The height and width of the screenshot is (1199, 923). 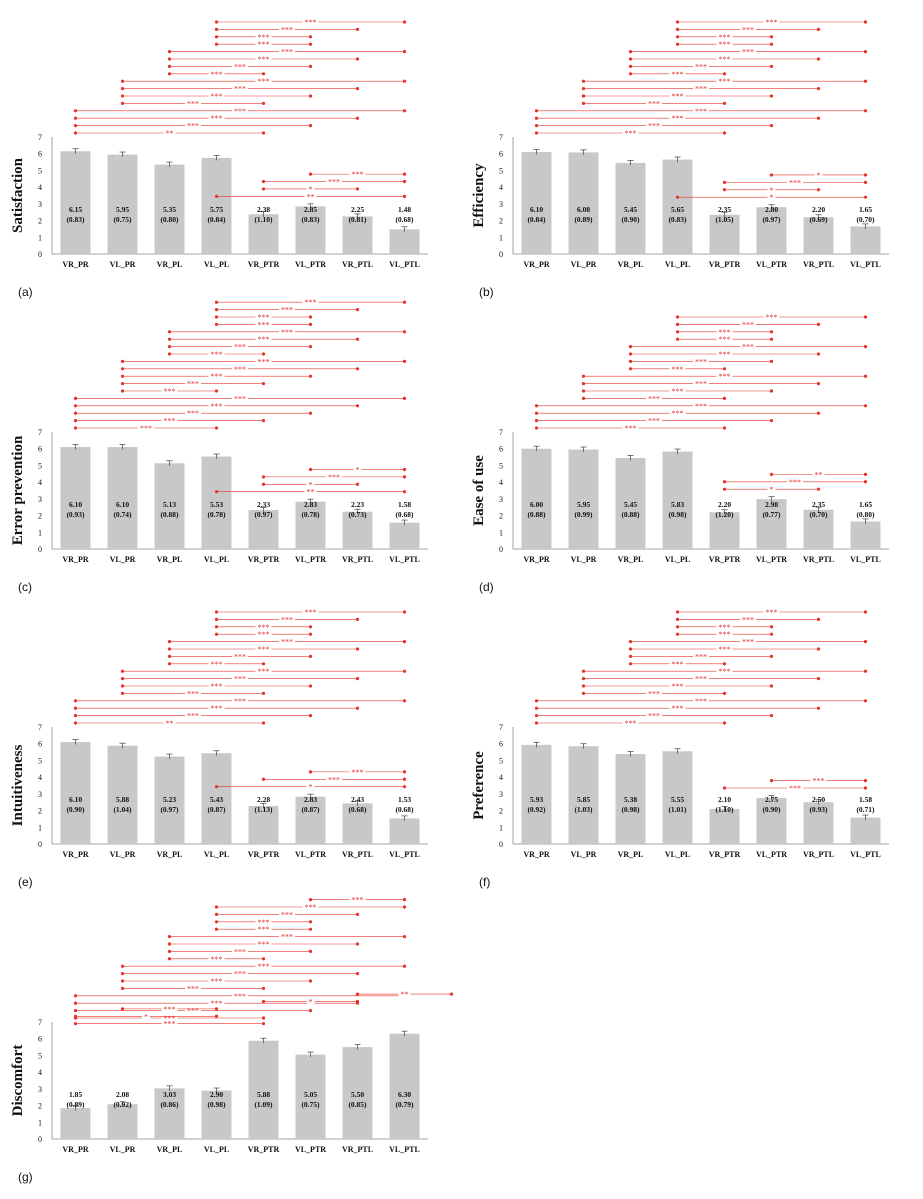 What do you see at coordinates (216, 809) in the screenshot?
I see `sd-label: (0.87)` at bounding box center [216, 809].